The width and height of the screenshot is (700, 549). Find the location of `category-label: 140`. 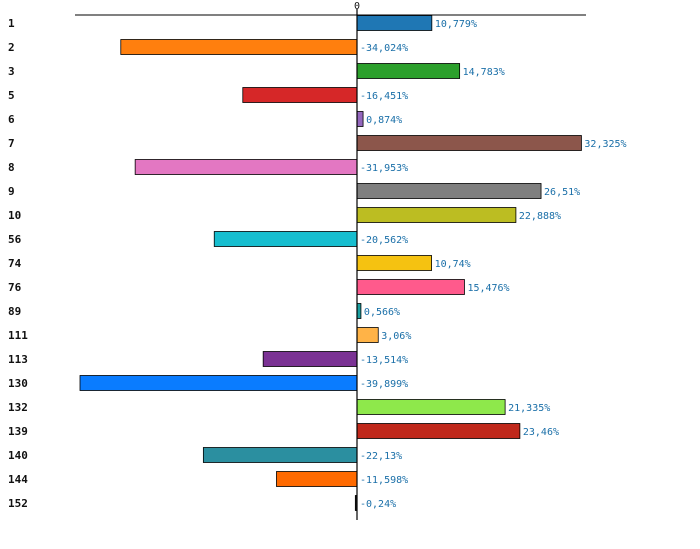

category-label: 140 is located at coordinates (18, 455).